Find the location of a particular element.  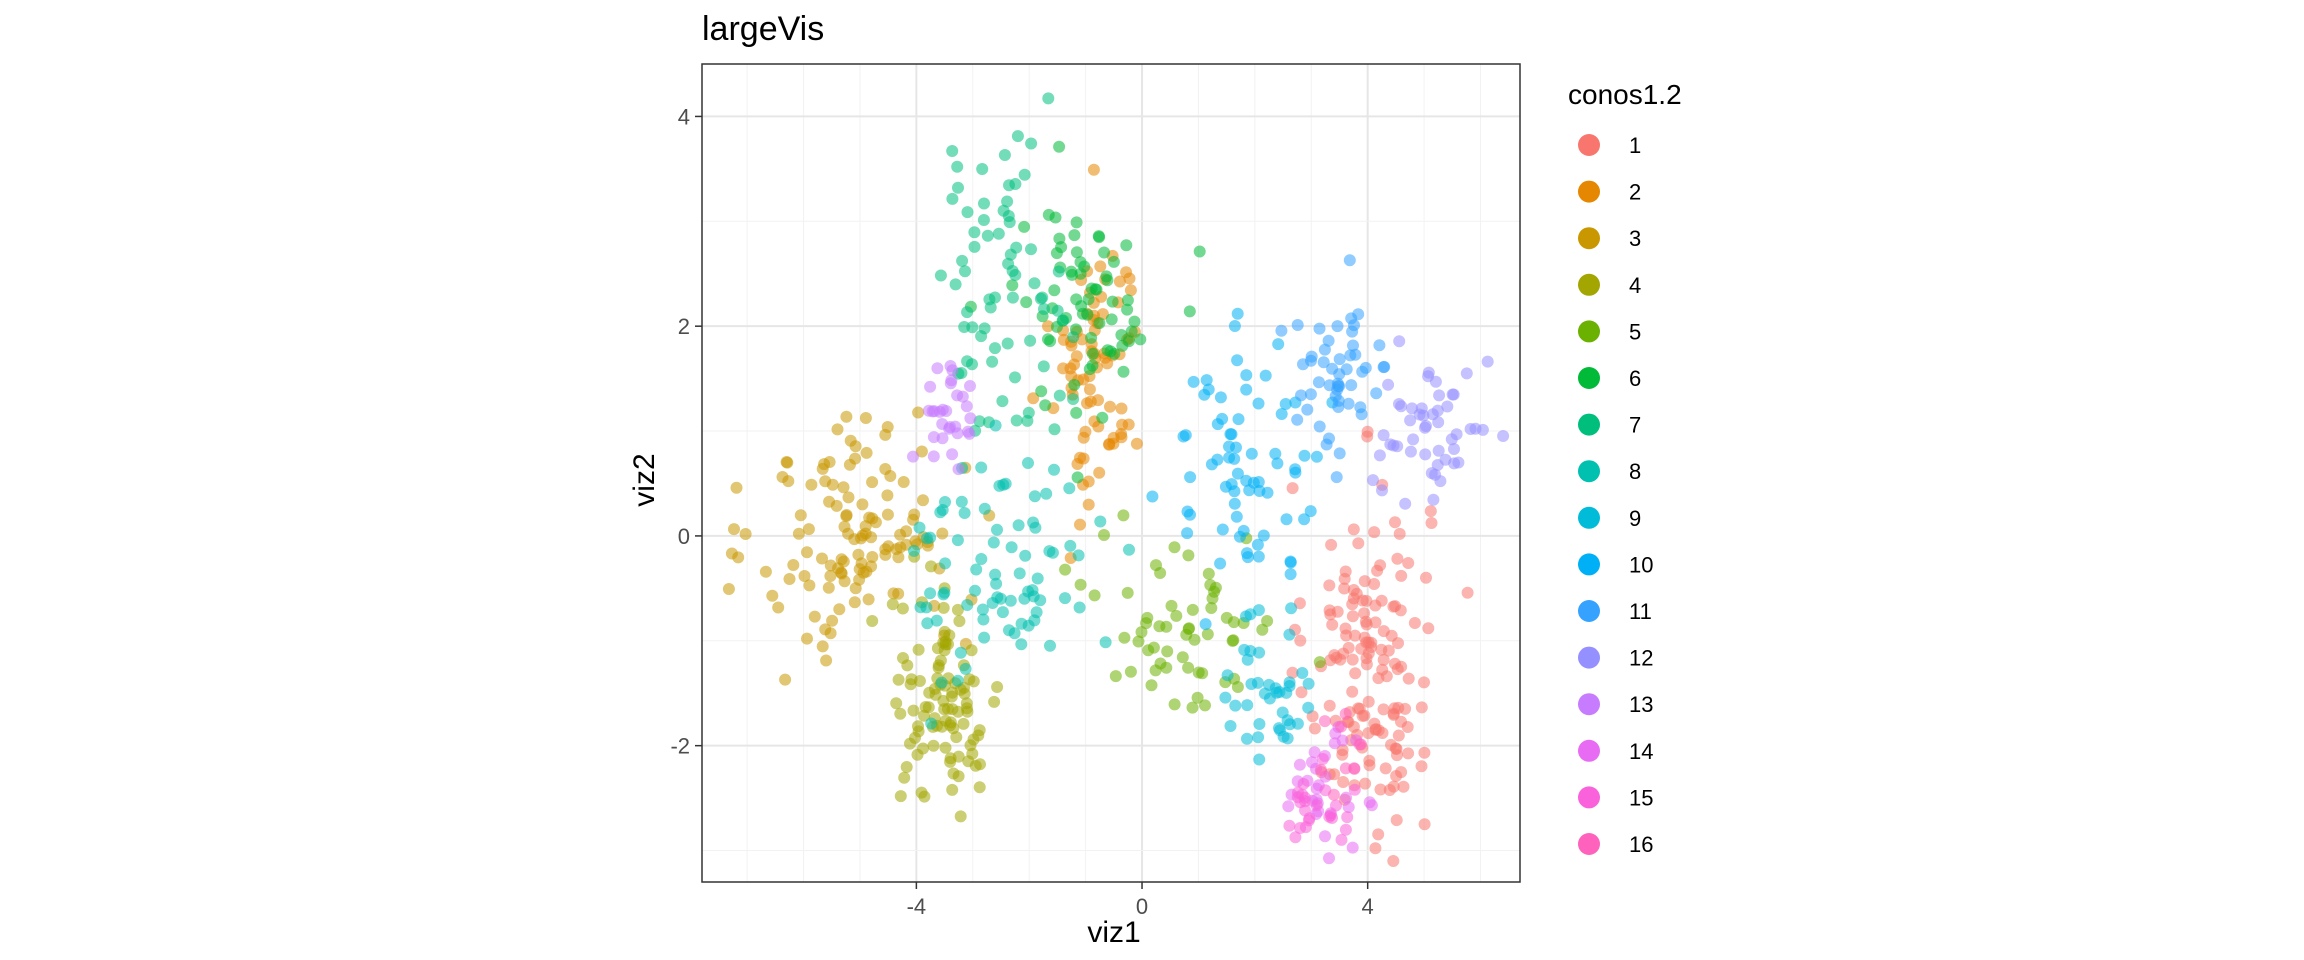

y-tick-label: 4 is located at coordinates (684, 116).